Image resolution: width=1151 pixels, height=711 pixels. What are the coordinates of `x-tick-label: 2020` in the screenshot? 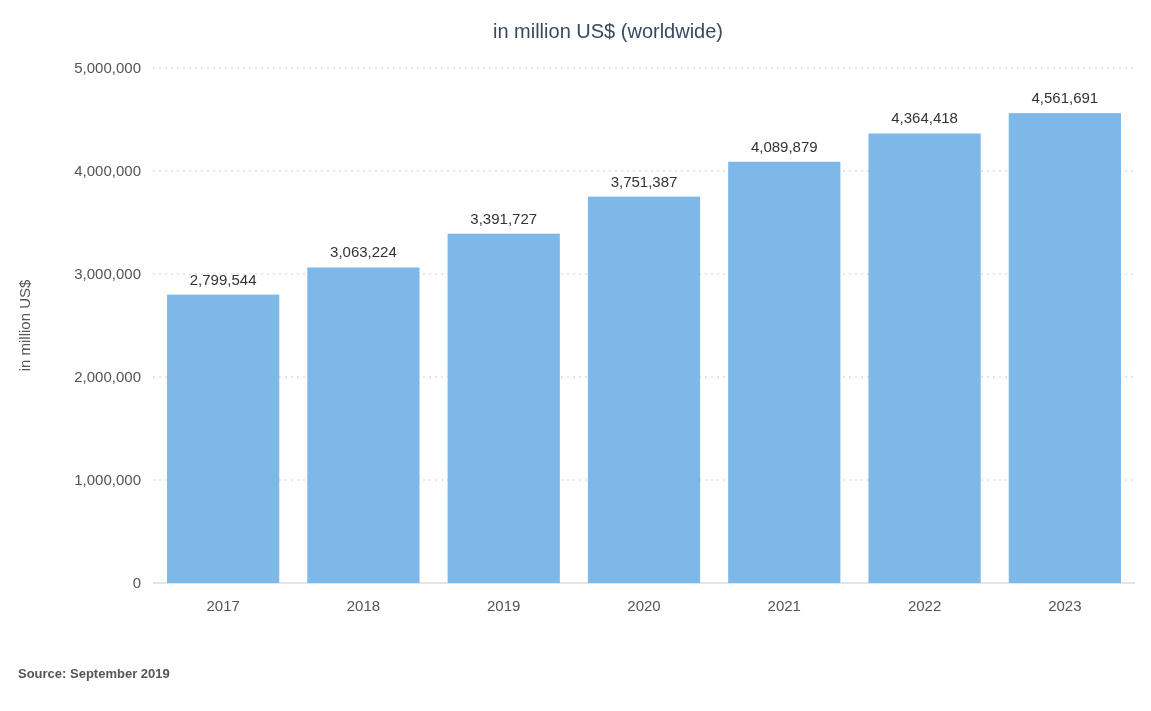 It's located at (644, 605).